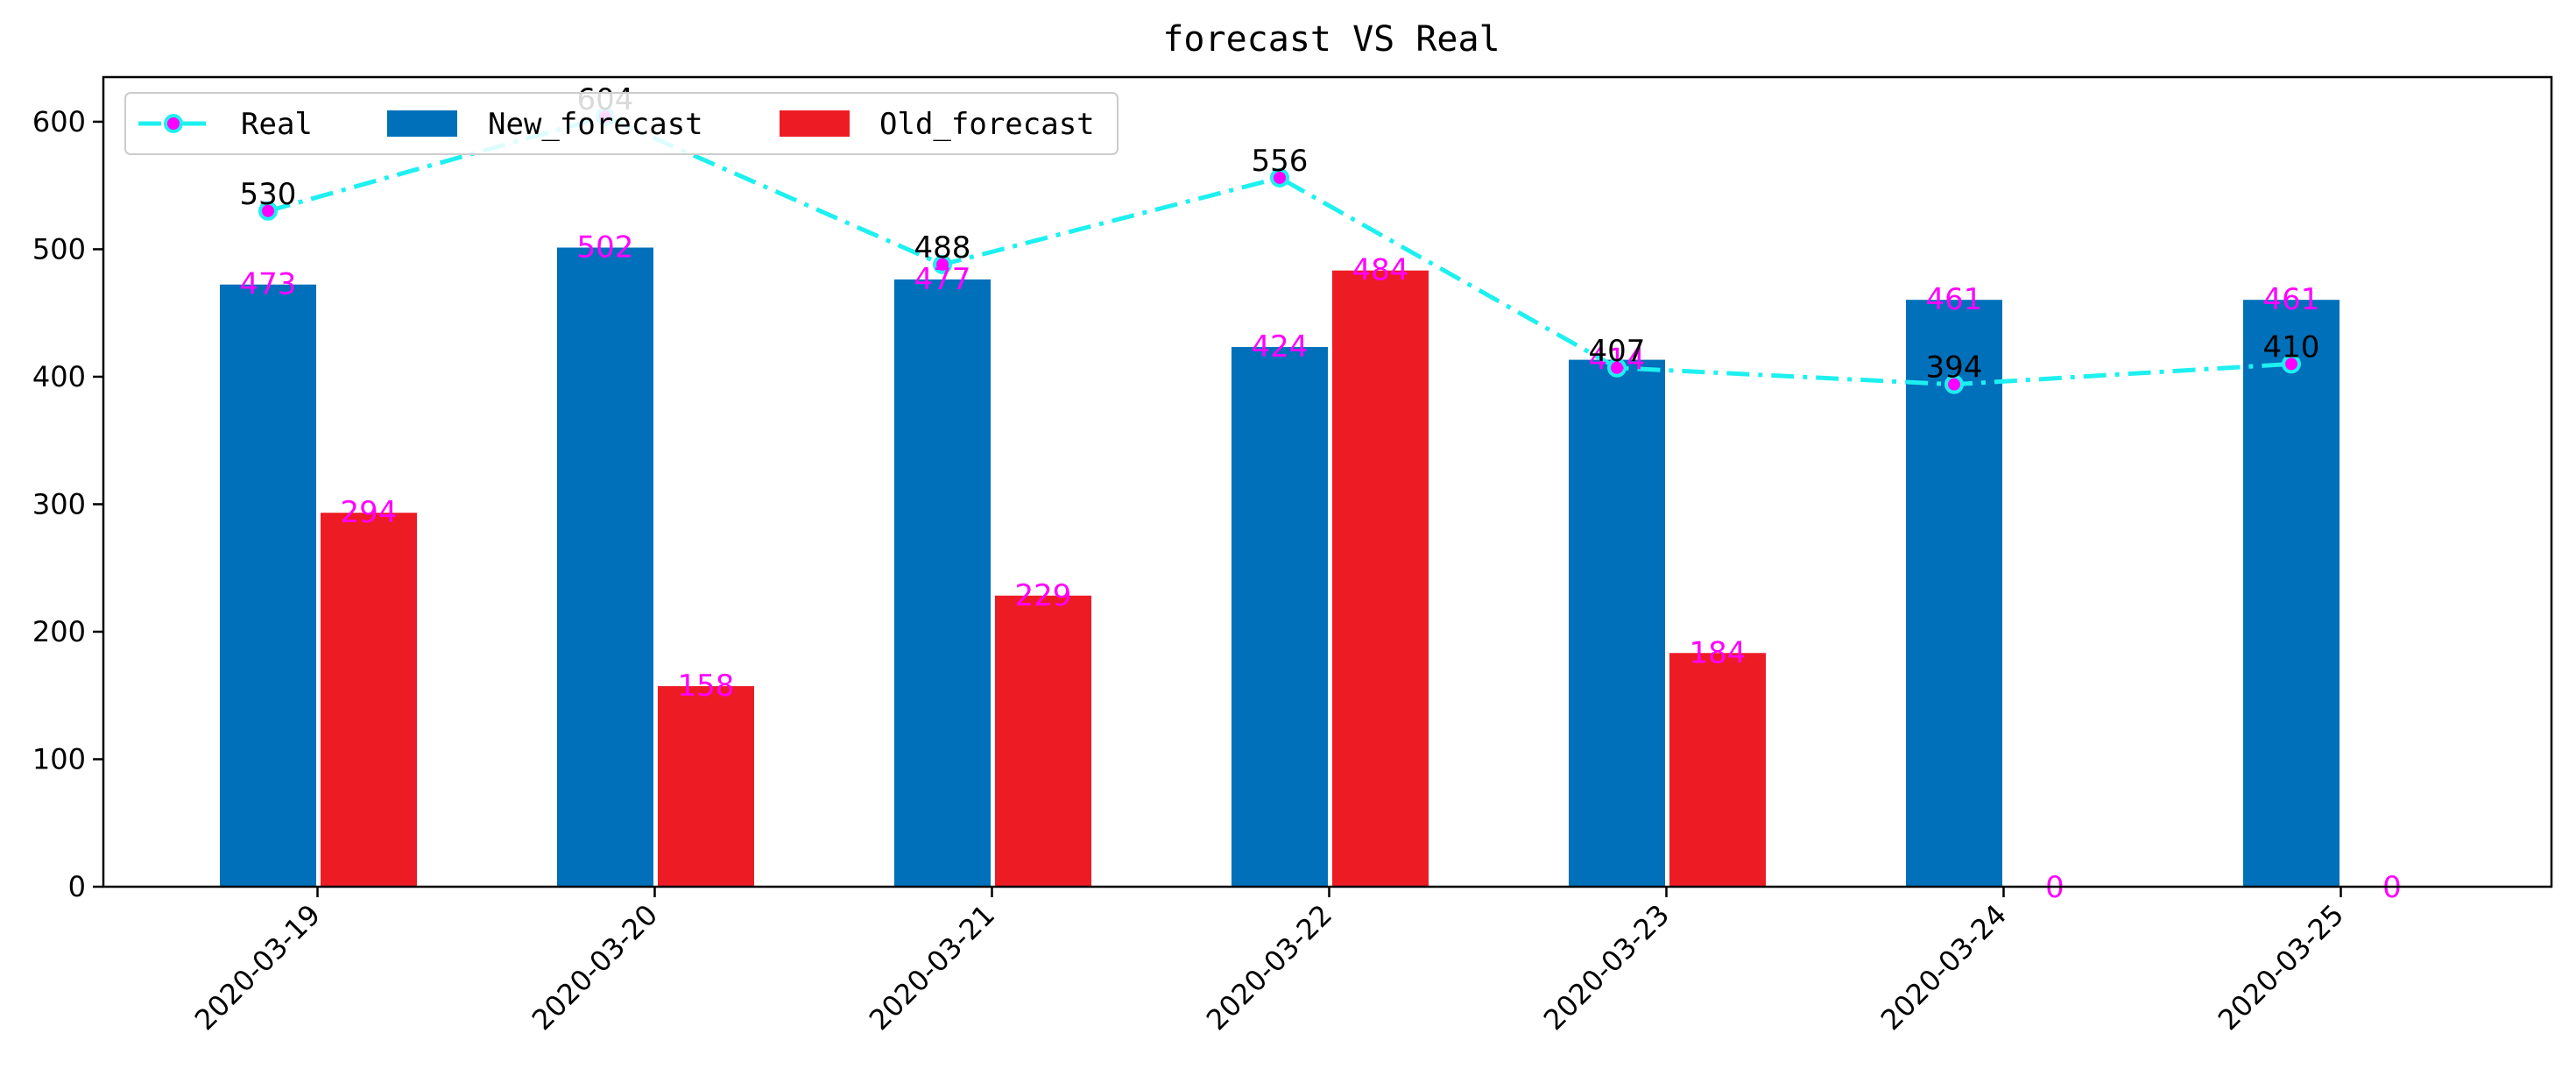  Describe the element at coordinates (595, 967) in the screenshot. I see `x-tick-label: 2020-03-20` at that location.